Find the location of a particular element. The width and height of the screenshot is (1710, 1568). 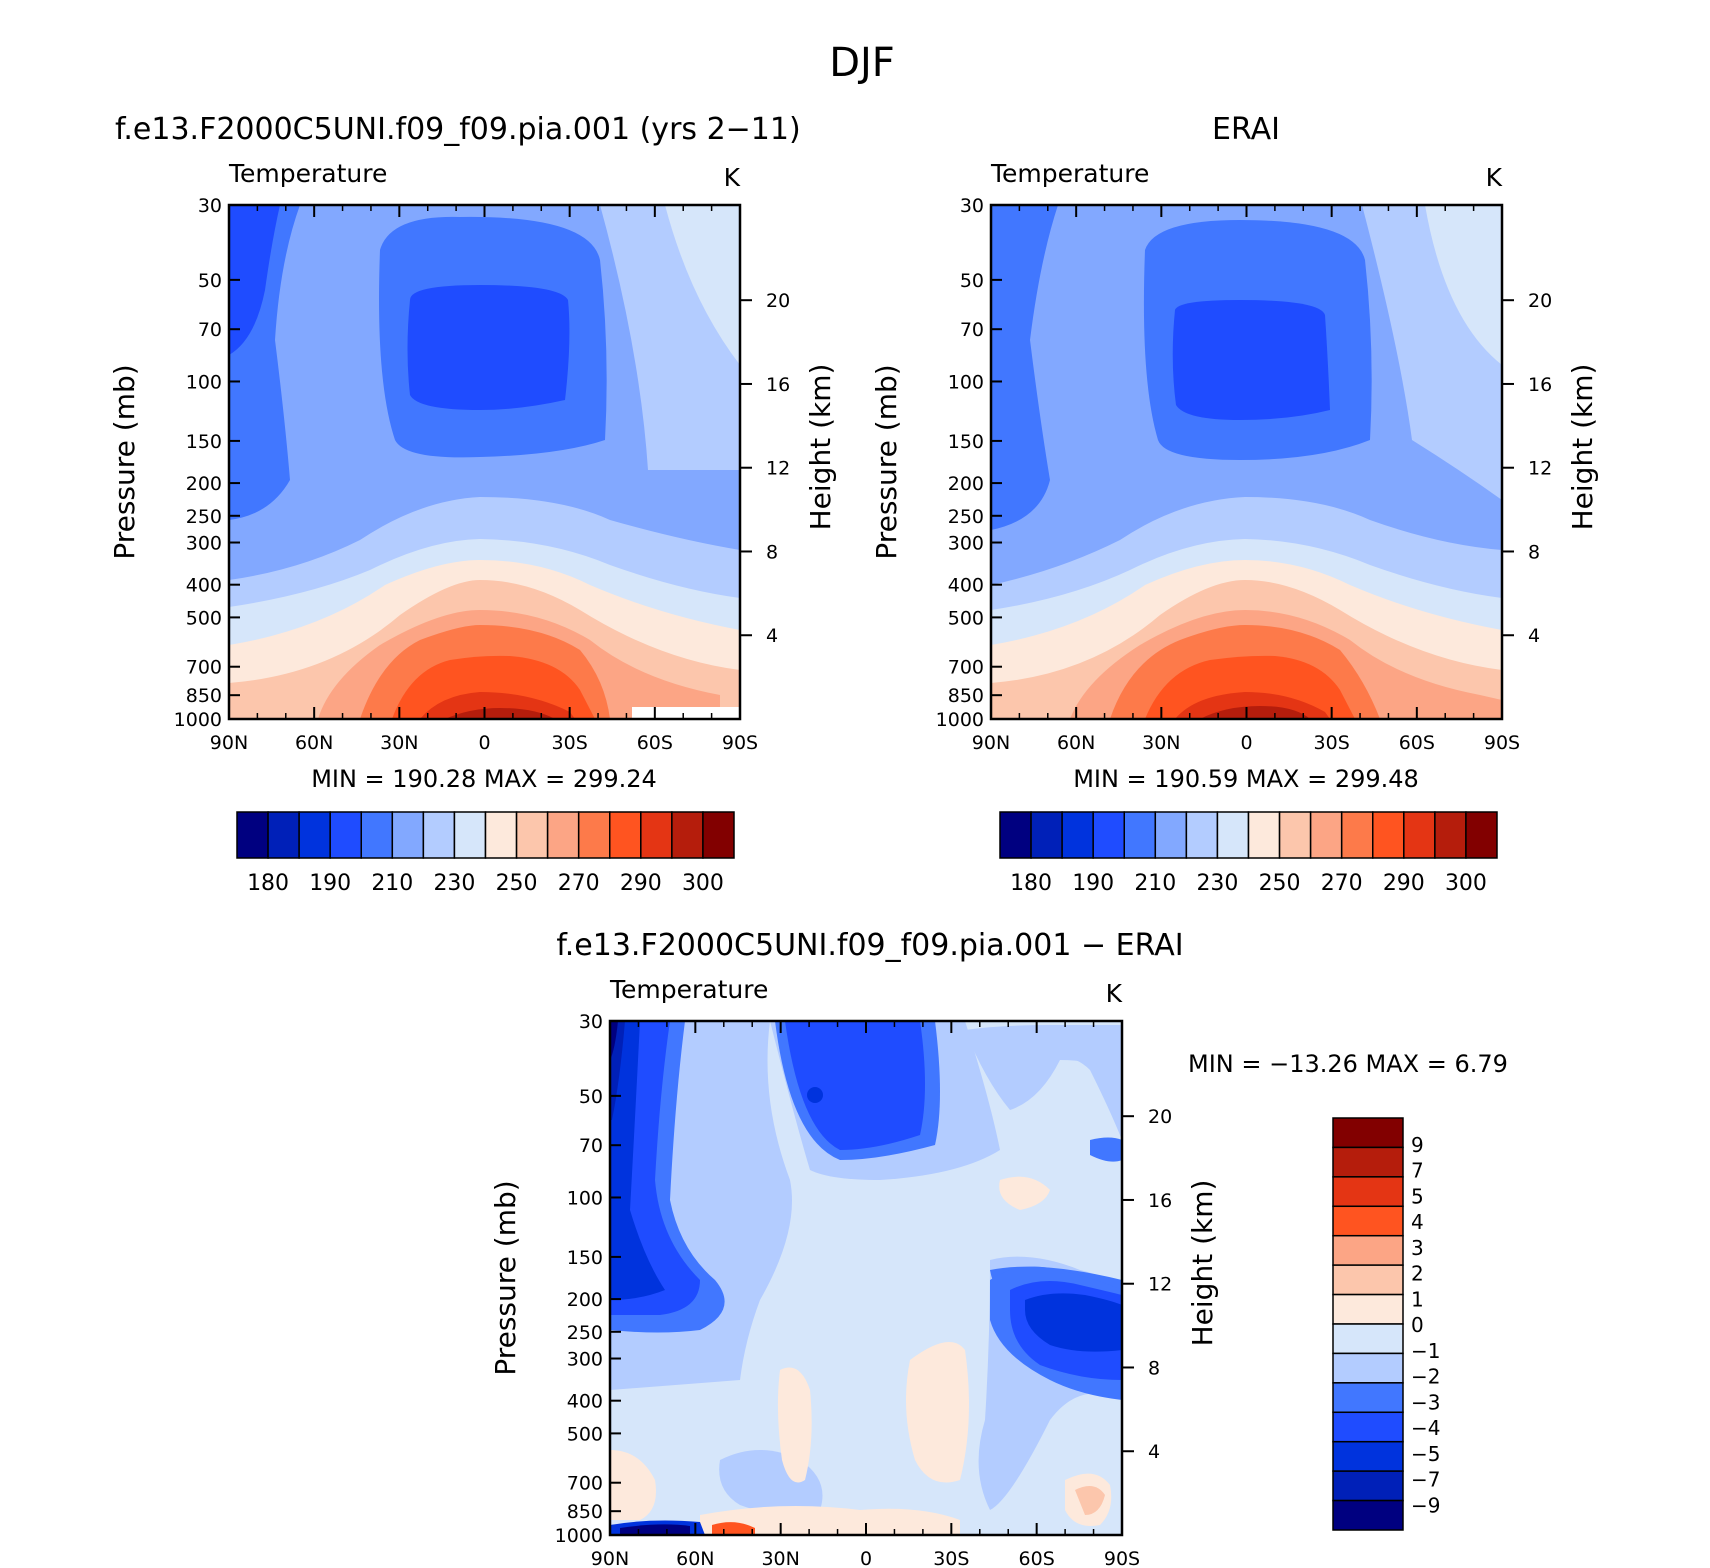

panel-diff-y2-tick-label: 16 is located at coordinates (1160, 1201).